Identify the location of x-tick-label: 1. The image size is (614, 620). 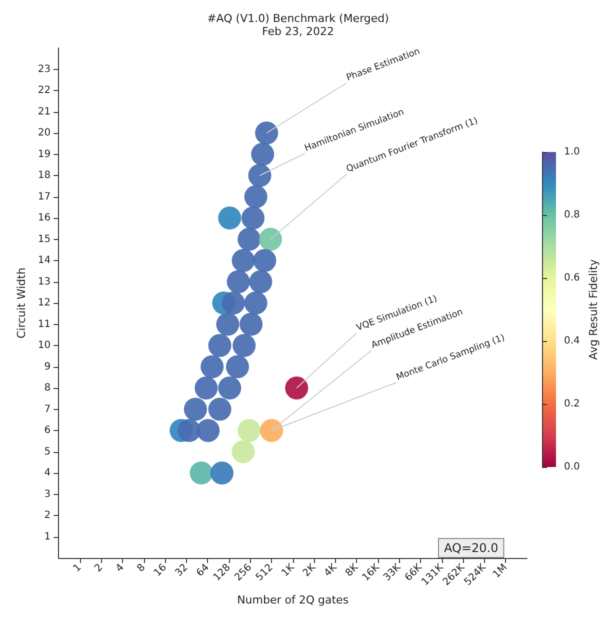
(78, 568).